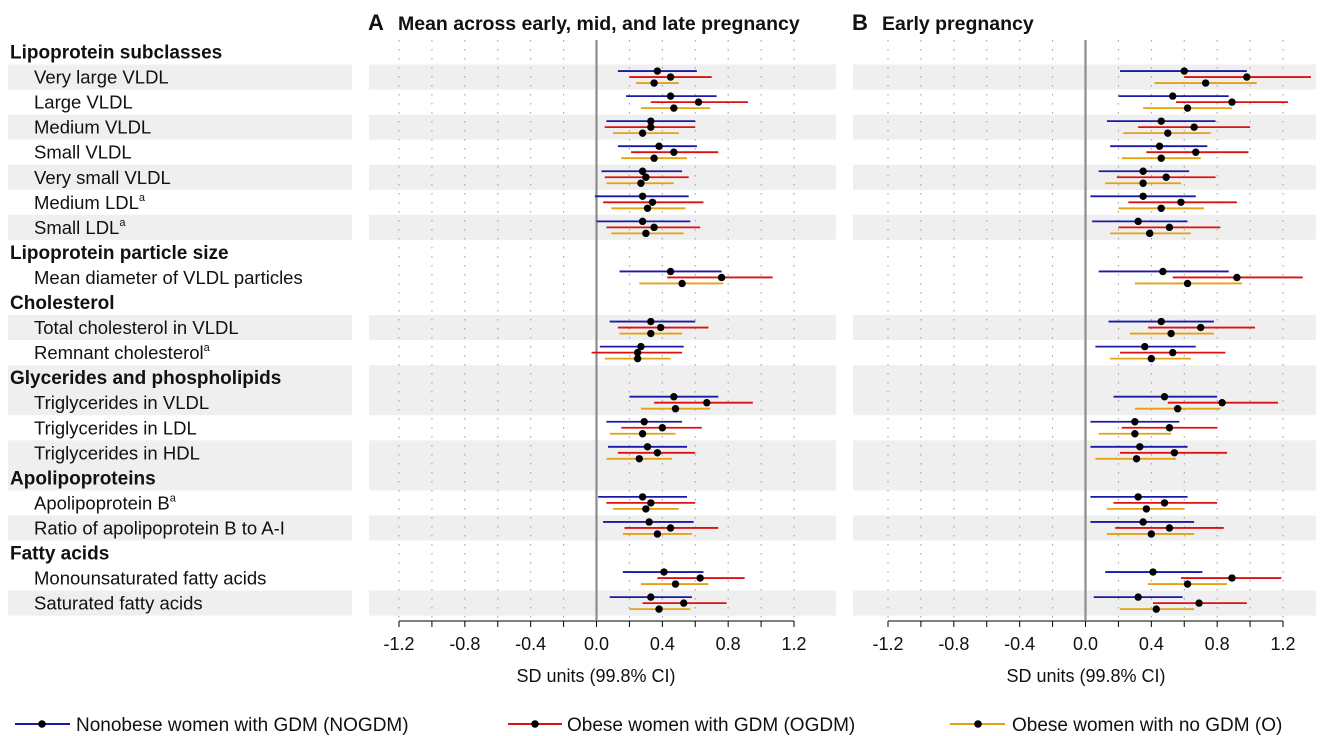  Describe the element at coordinates (675, 584) in the screenshot. I see `point-estimate-a-o-monounsaturated-fatty-acids` at that location.